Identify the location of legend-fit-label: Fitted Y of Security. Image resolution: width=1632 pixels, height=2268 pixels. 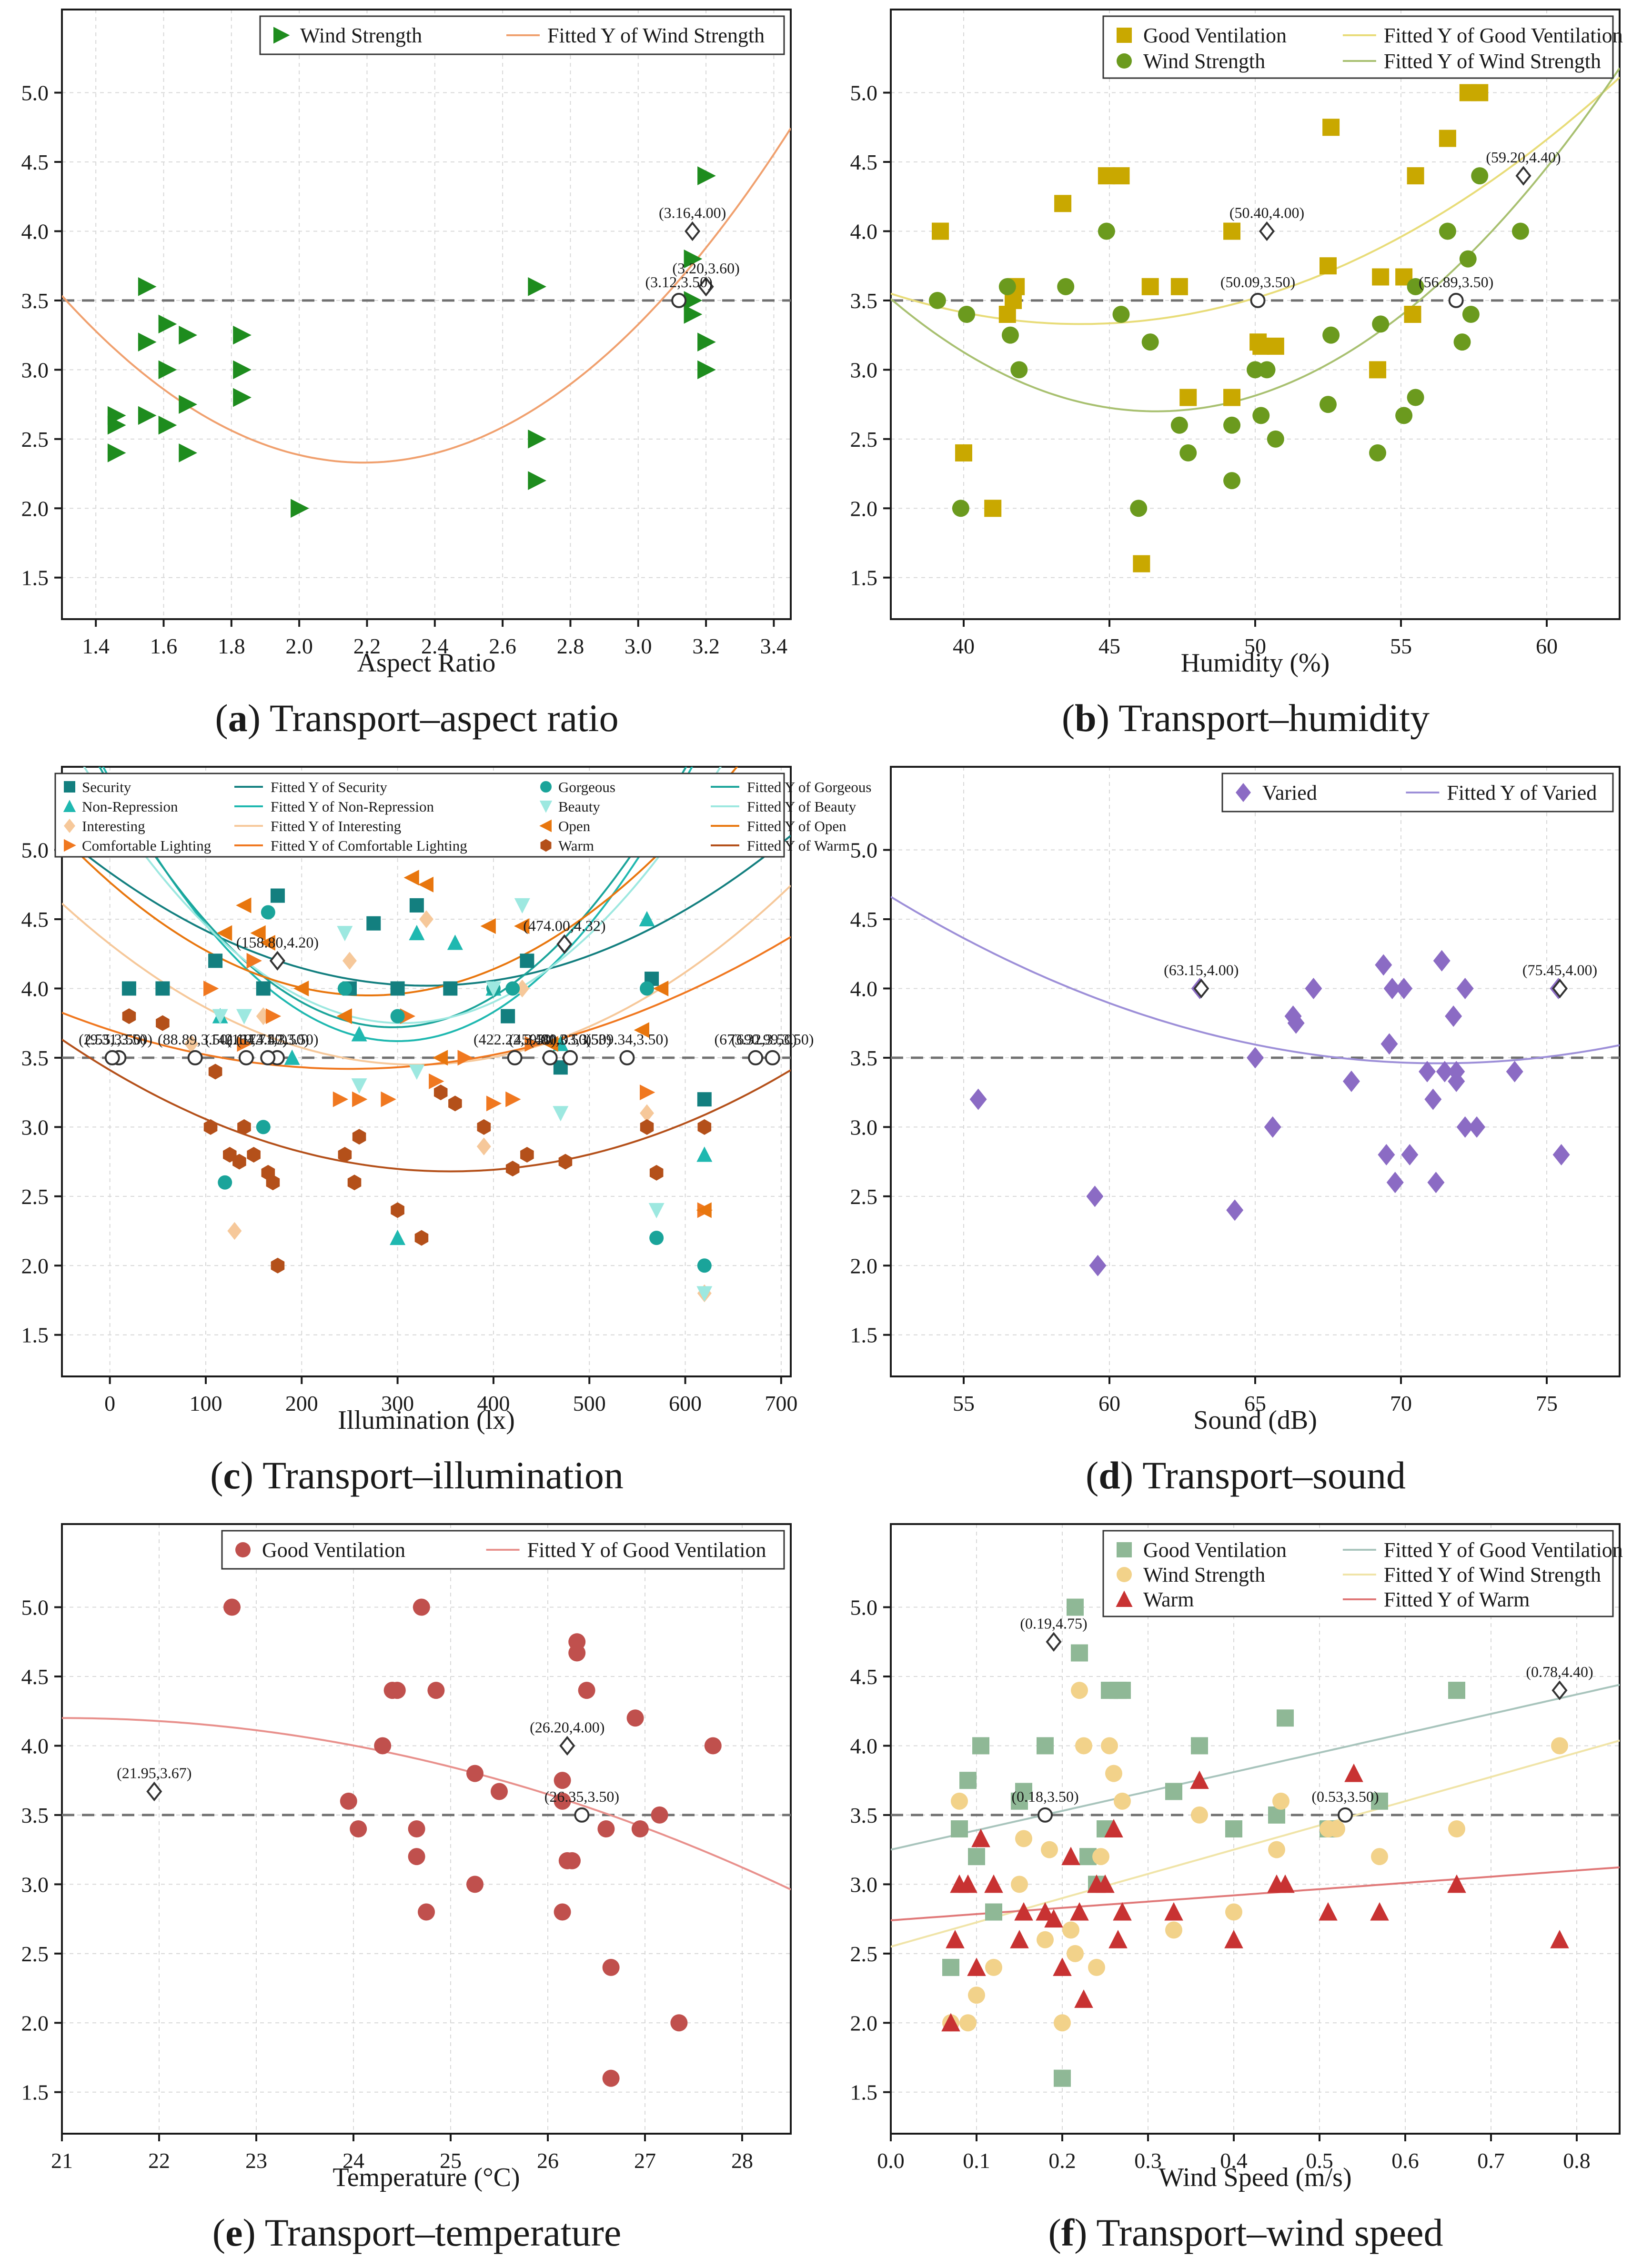
(329, 787).